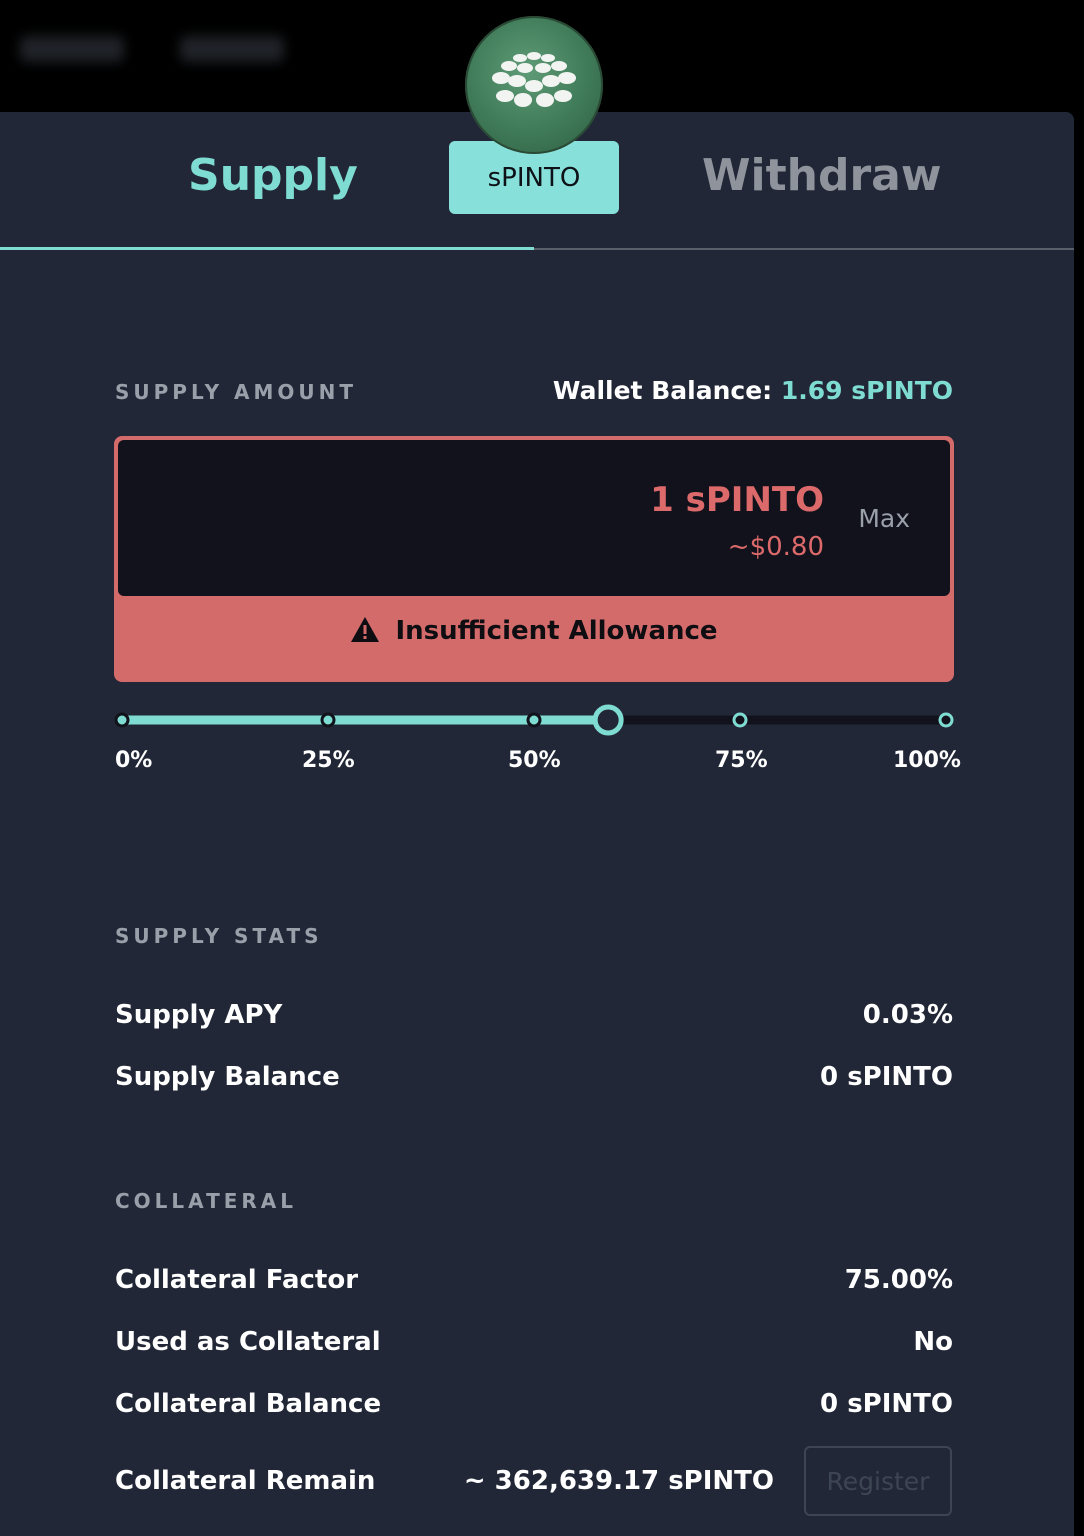  I want to click on slider-tick-25: 25%, so click(328, 760).